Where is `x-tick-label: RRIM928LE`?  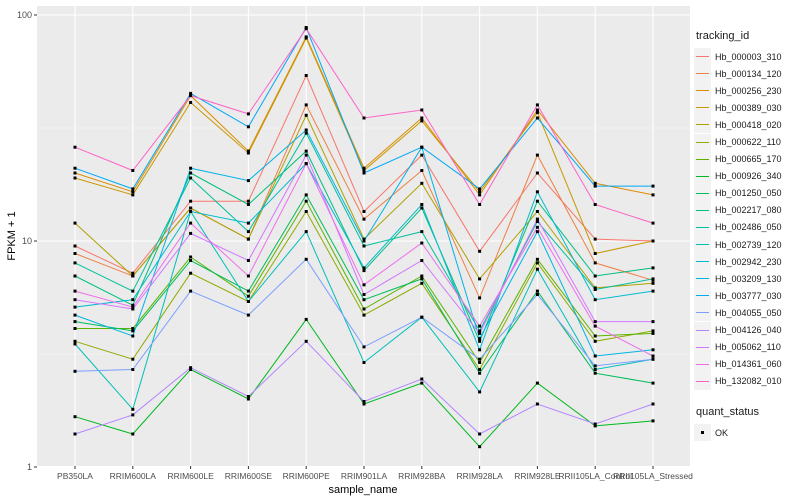 x-tick-label: RRIM928LE is located at coordinates (537, 476).